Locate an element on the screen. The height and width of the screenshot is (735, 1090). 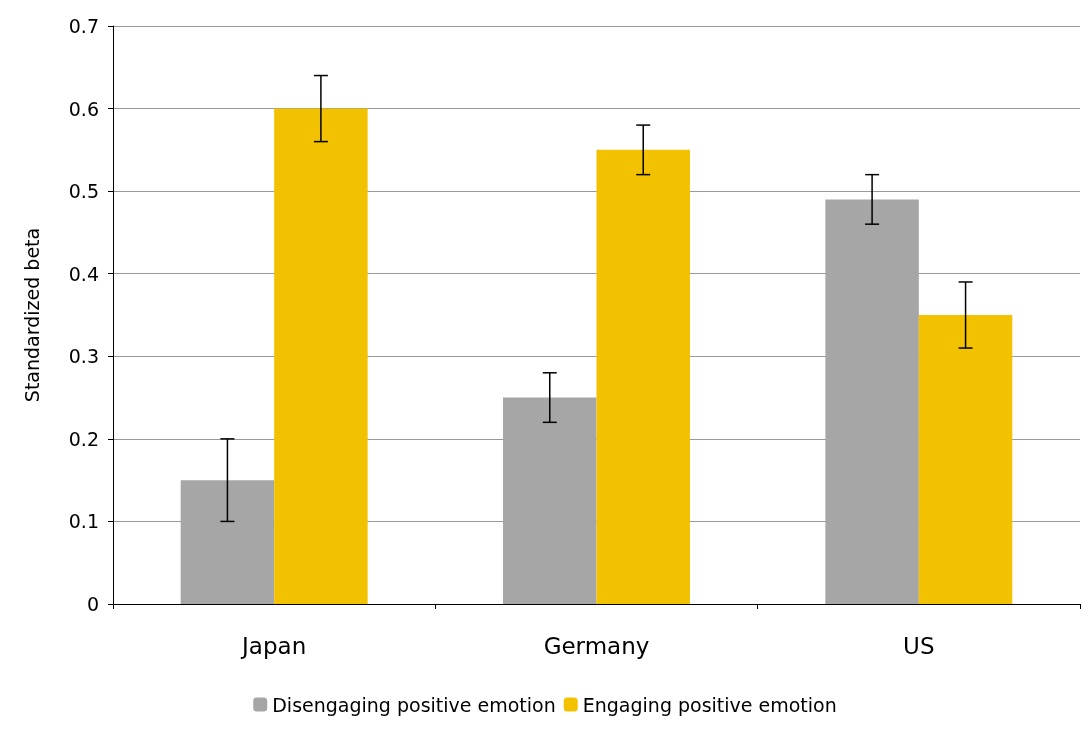
legend-label: Disengaging positive emotion is located at coordinates (414, 704).